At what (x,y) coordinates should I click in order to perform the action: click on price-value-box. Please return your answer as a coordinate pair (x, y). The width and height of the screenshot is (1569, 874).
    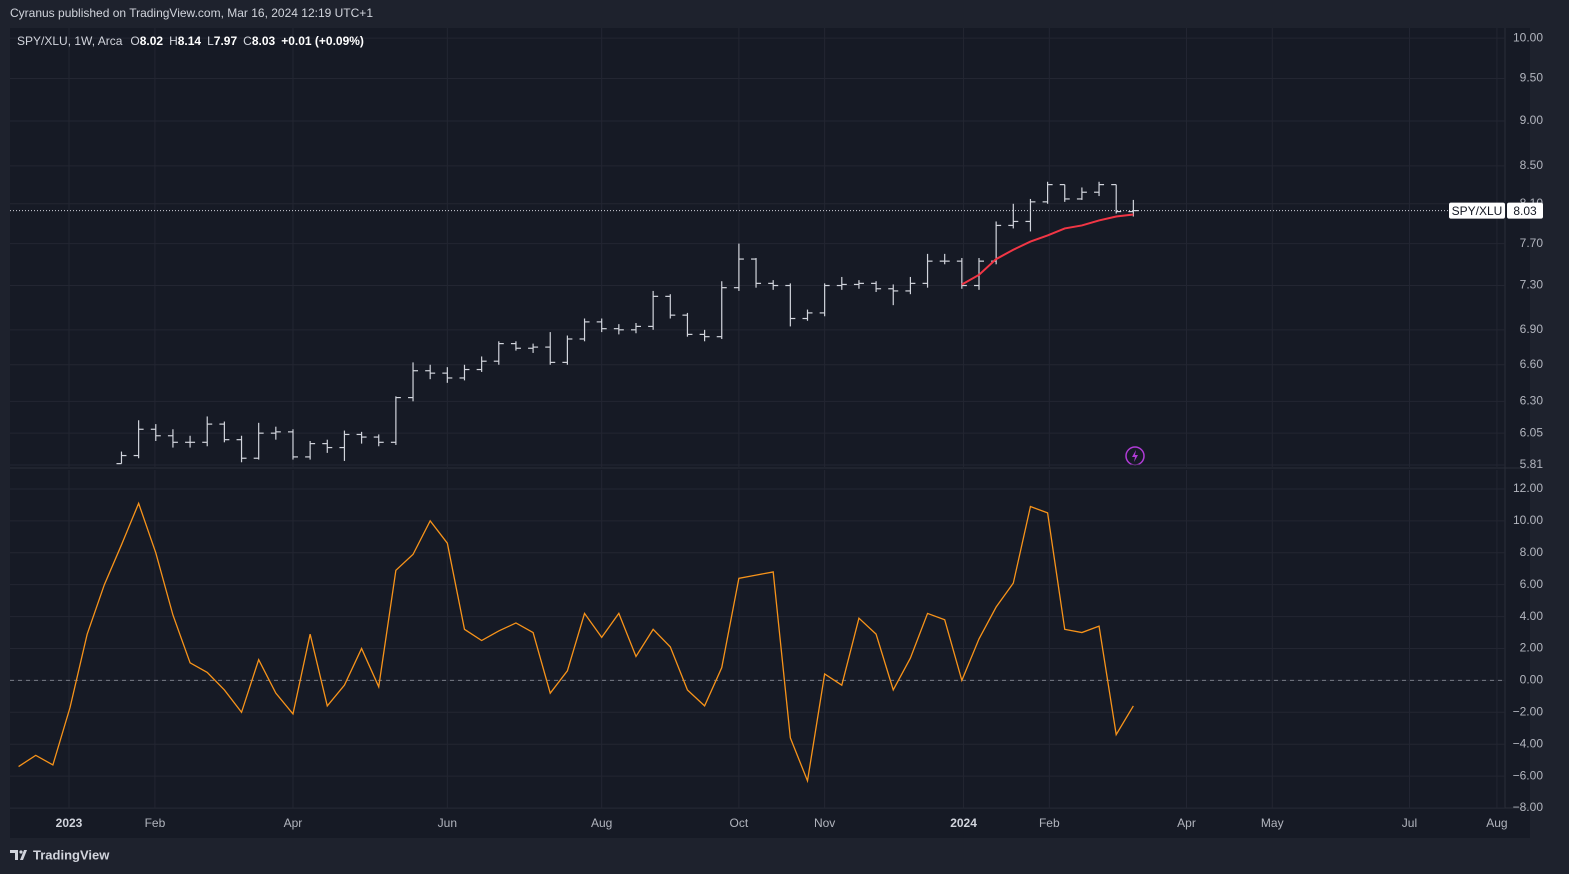
    Looking at the image, I should click on (1525, 210).